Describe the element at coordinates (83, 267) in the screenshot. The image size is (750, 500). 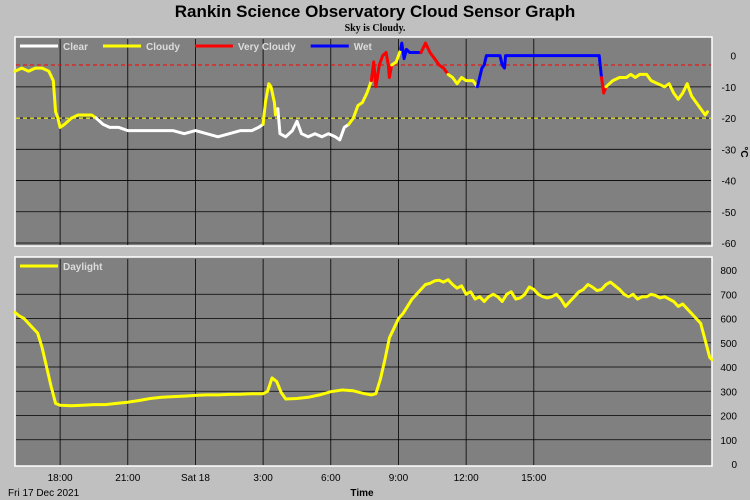
I see `legend-label: Daylight` at that location.